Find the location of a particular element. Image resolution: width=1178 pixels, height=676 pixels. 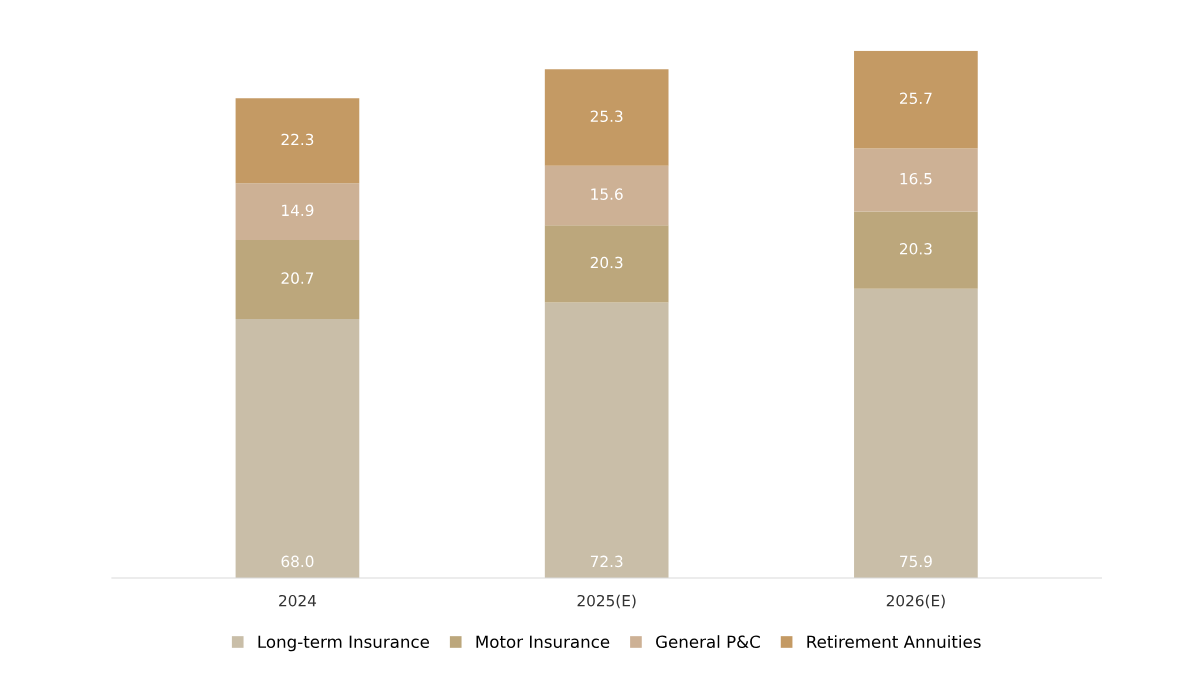

data-label: 25.7 is located at coordinates (916, 98).